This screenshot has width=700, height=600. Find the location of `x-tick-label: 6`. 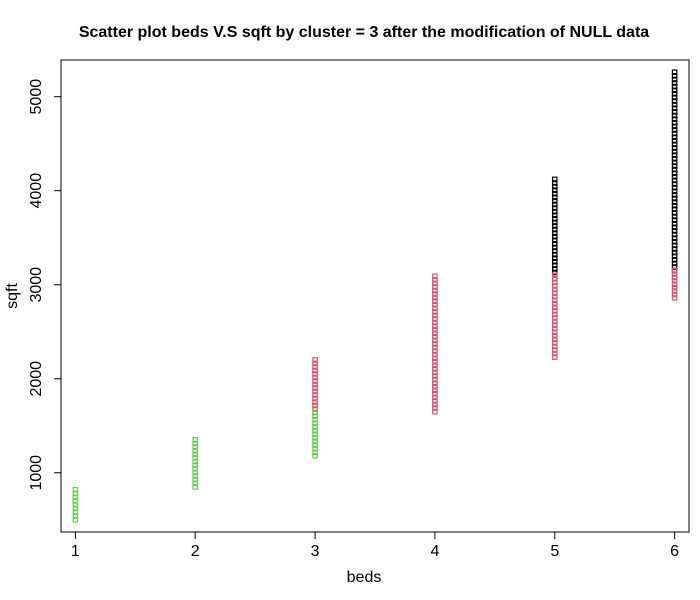

x-tick-label: 6 is located at coordinates (674, 551).